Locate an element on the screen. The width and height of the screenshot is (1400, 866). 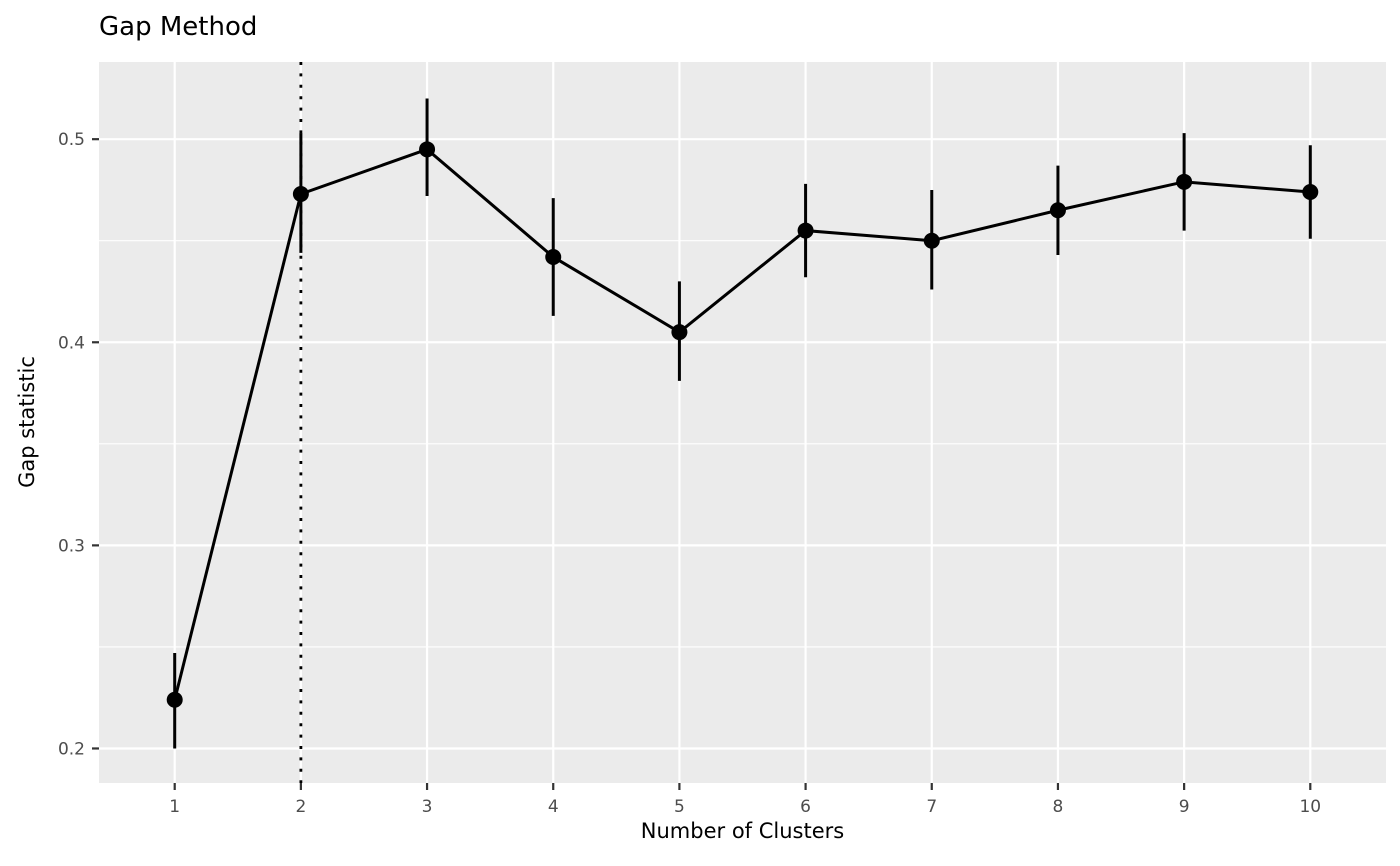
y-tick-label: 0.3 is located at coordinates (71, 546).